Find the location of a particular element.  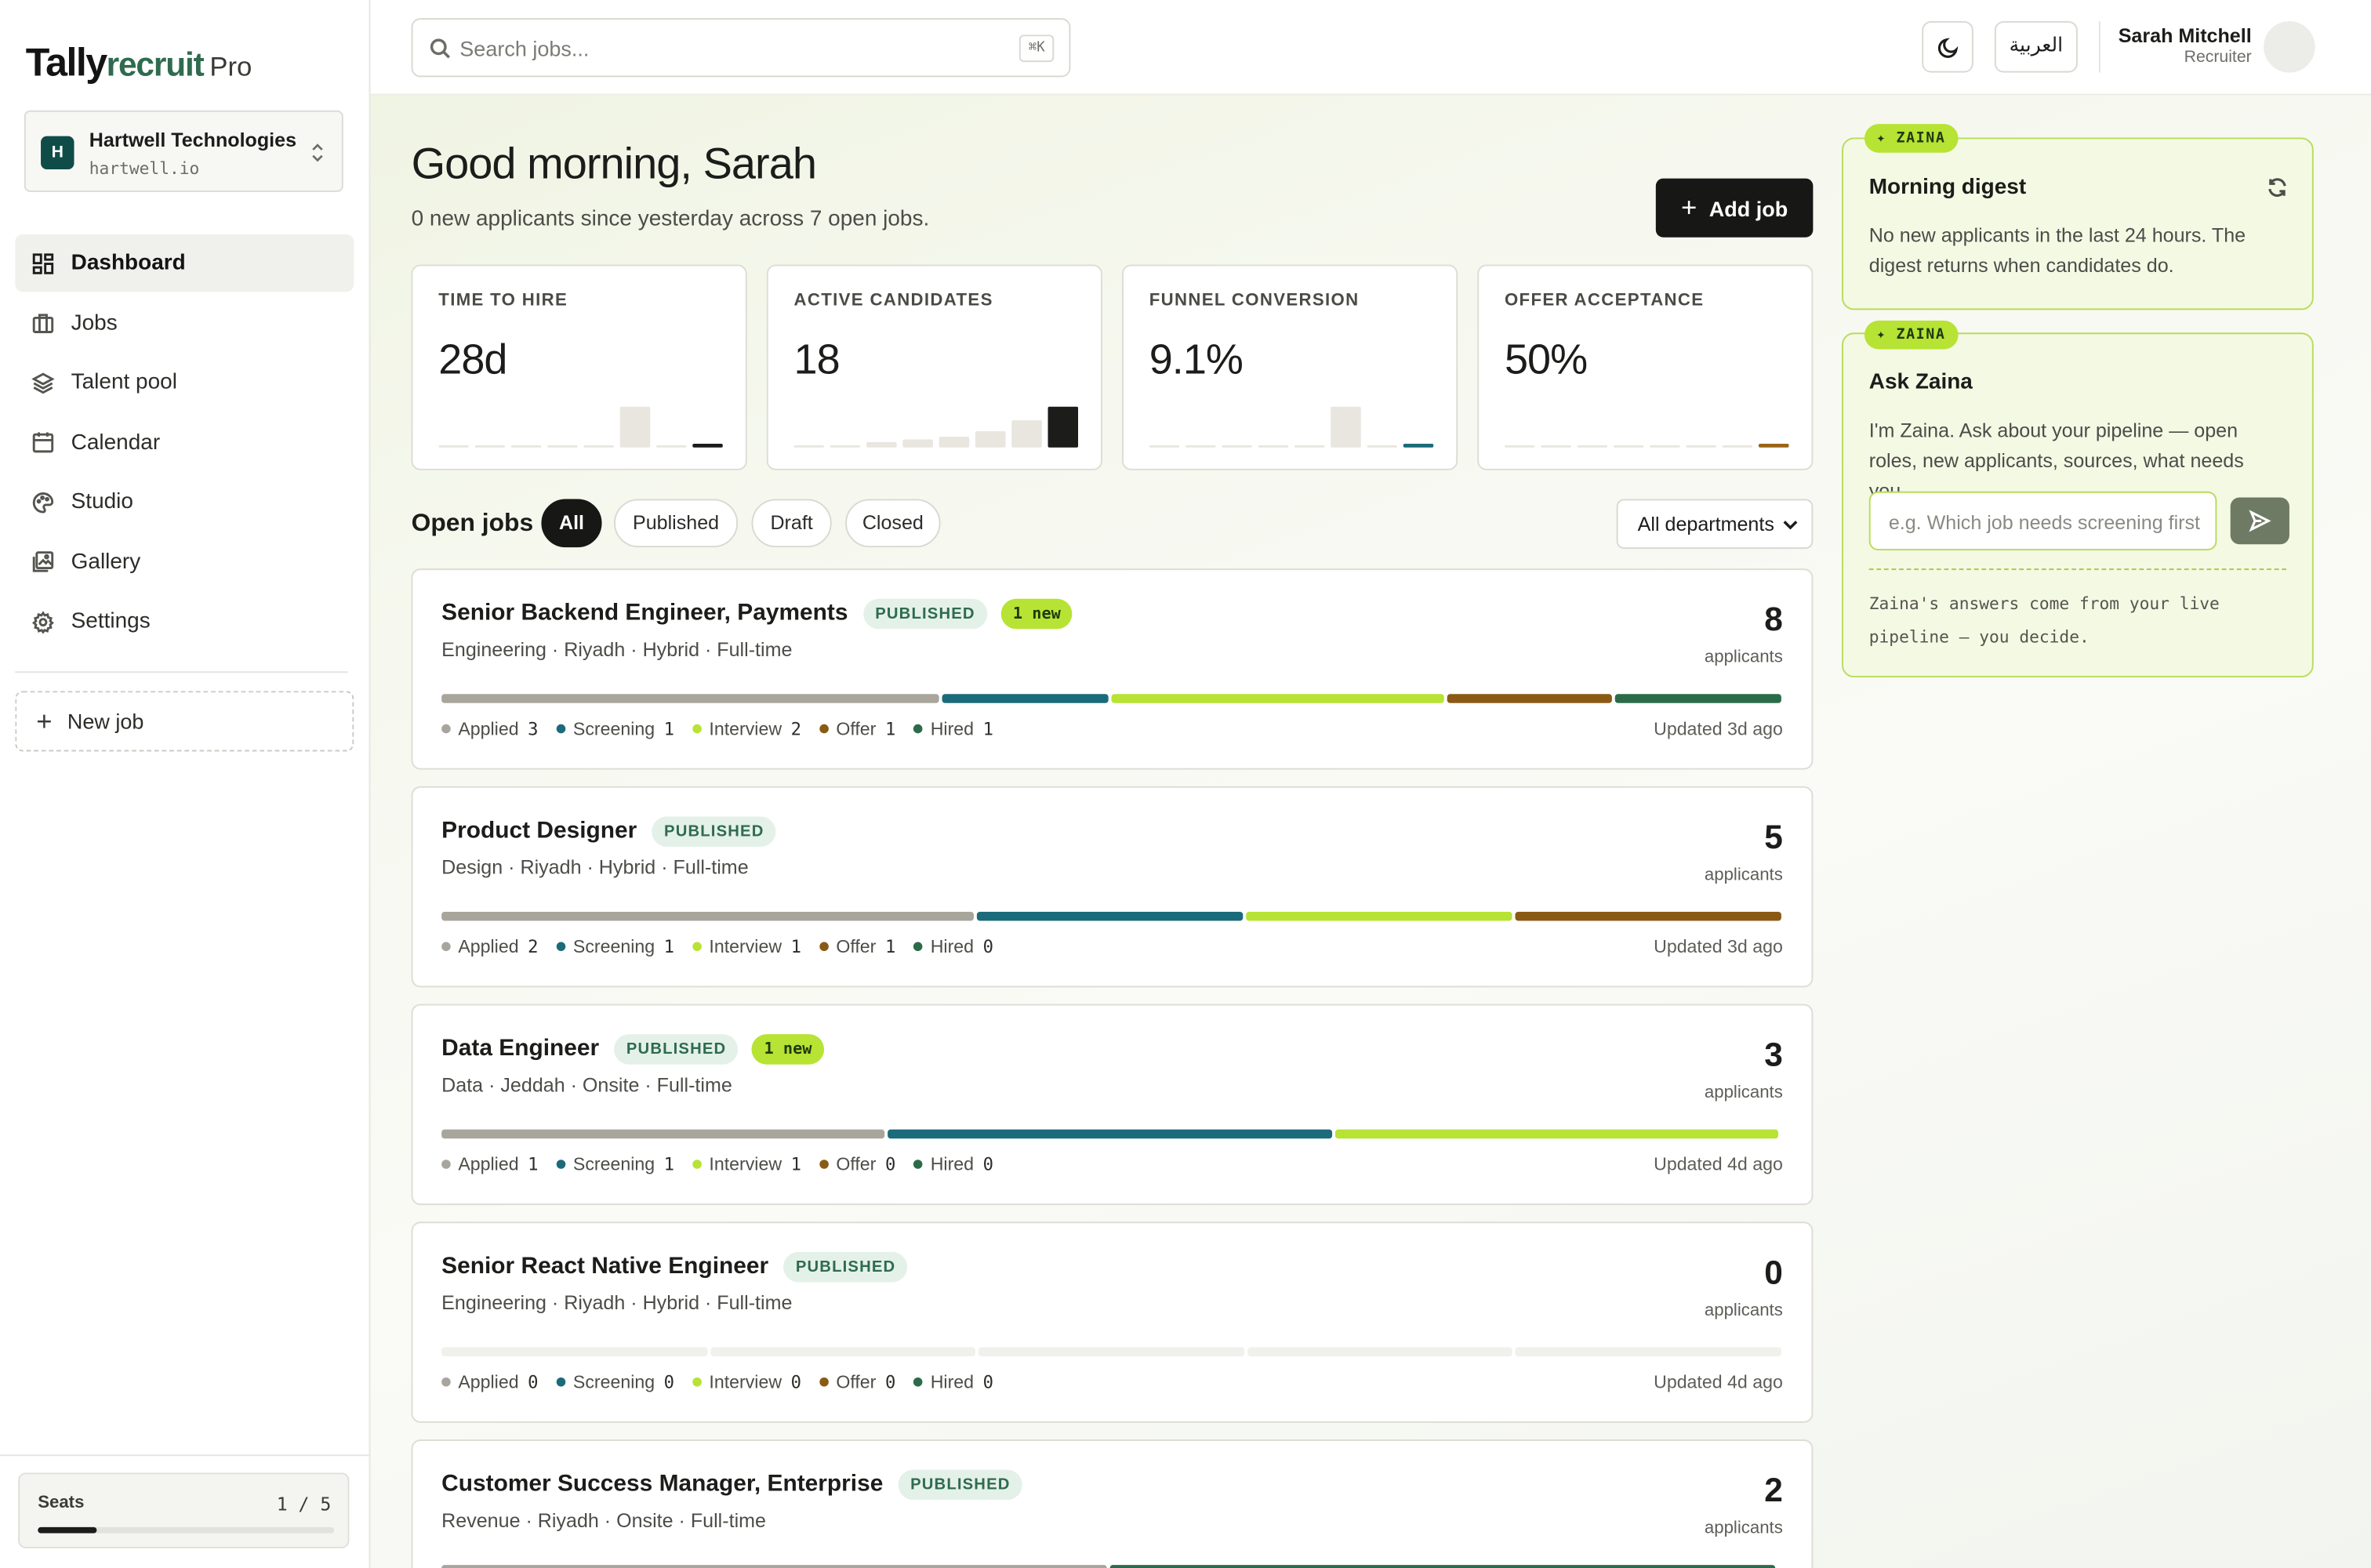

palette-icon is located at coordinates (43, 502).